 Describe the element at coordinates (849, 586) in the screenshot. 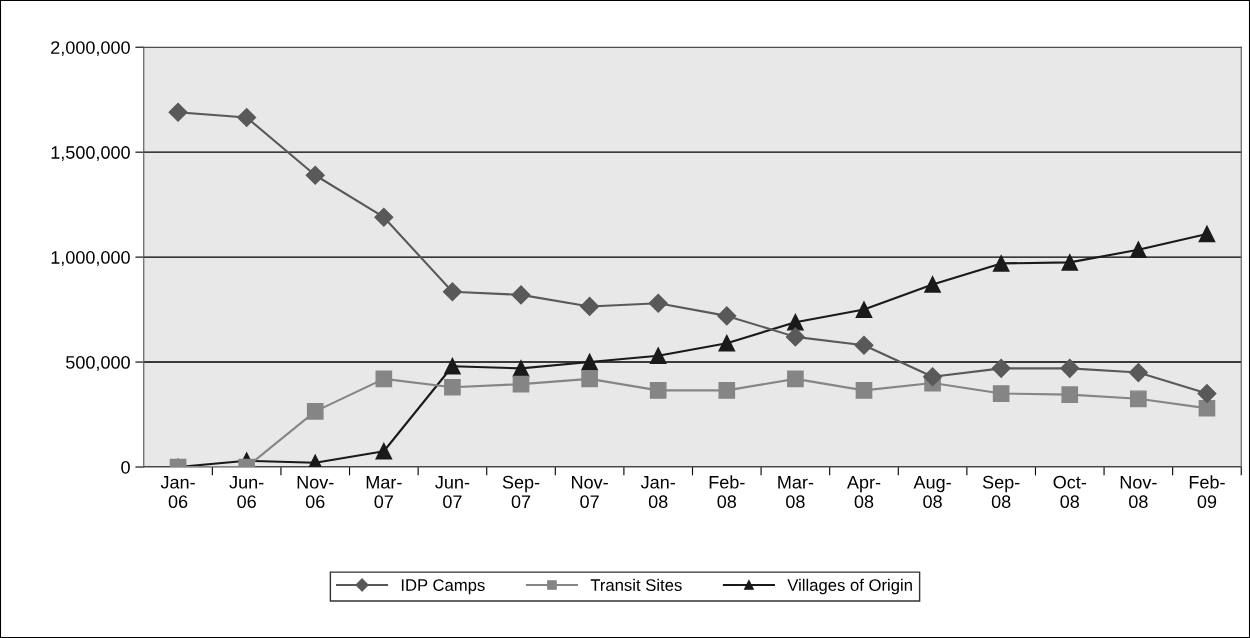

I see `legend-label: Villages of Origin` at that location.